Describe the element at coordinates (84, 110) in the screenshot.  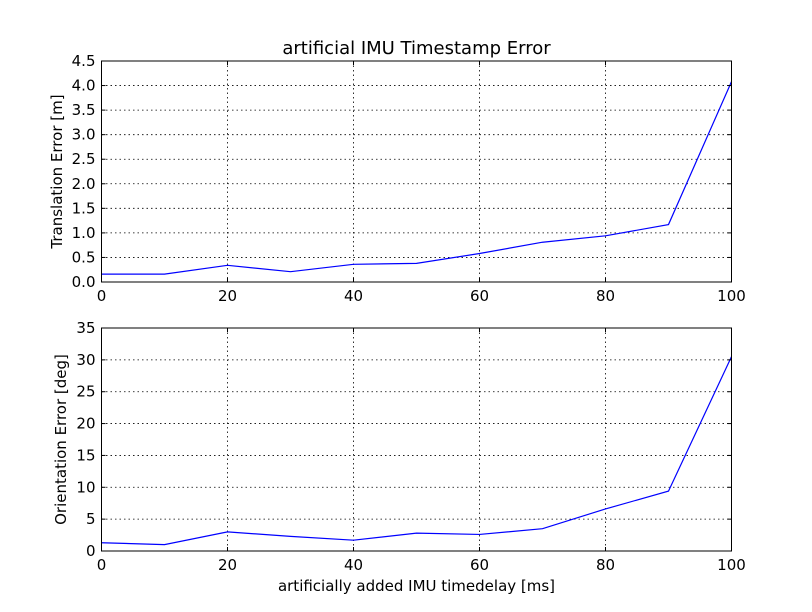
I see `y-tick-label: 3.5` at that location.